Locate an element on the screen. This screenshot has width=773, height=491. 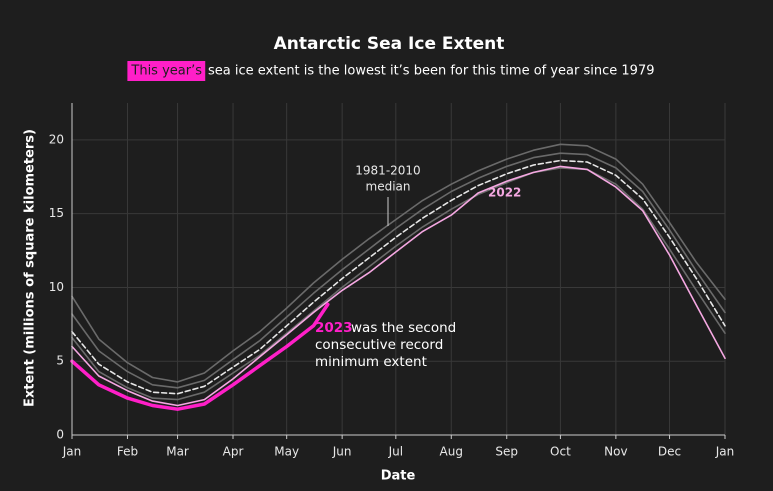
subtitle-highlight-box is located at coordinates (166, 71).